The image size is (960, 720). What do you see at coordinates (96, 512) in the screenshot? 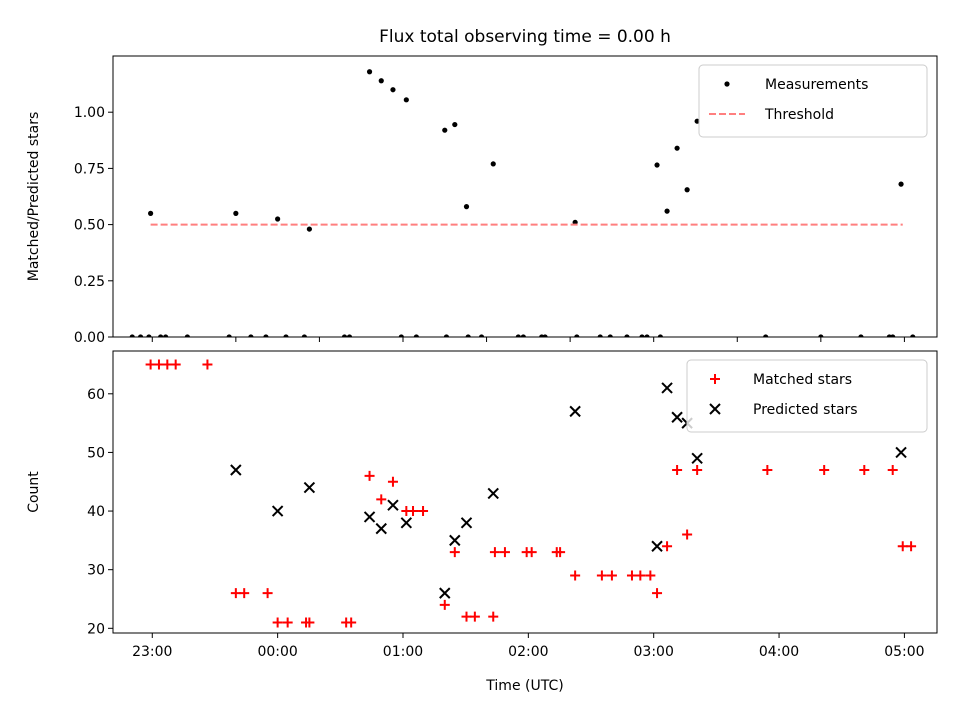
I see `y-tick-label: 40` at bounding box center [96, 512].